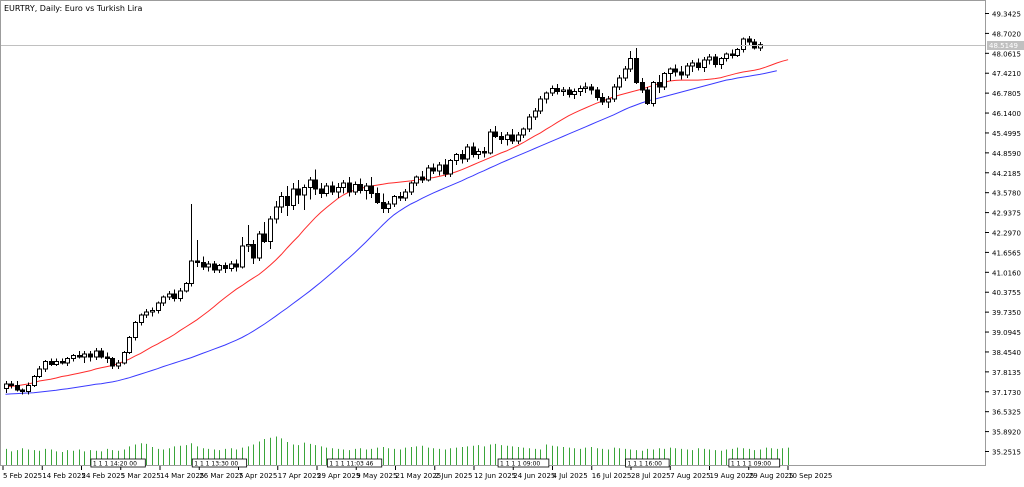  Describe the element at coordinates (1006, 194) in the screenshot. I see `price-tick-label: 43.5780` at that location.